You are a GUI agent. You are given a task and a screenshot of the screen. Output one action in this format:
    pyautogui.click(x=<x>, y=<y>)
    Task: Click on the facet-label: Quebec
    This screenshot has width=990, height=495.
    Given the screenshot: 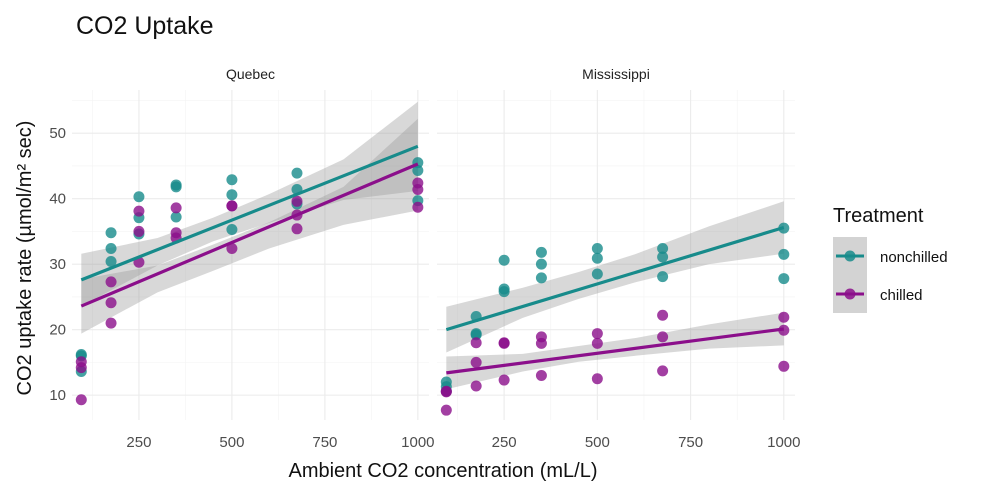 What is the action you would take?
    pyautogui.click(x=250, y=74)
    